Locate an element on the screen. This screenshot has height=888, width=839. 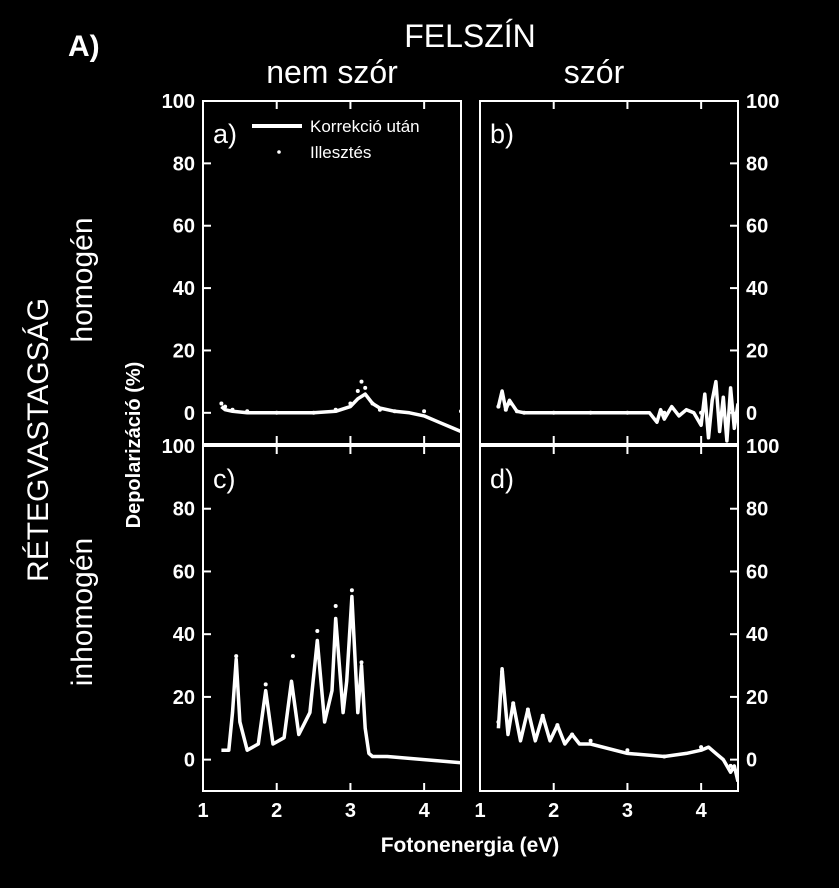
panel-label: a) is located at coordinates (225, 134).